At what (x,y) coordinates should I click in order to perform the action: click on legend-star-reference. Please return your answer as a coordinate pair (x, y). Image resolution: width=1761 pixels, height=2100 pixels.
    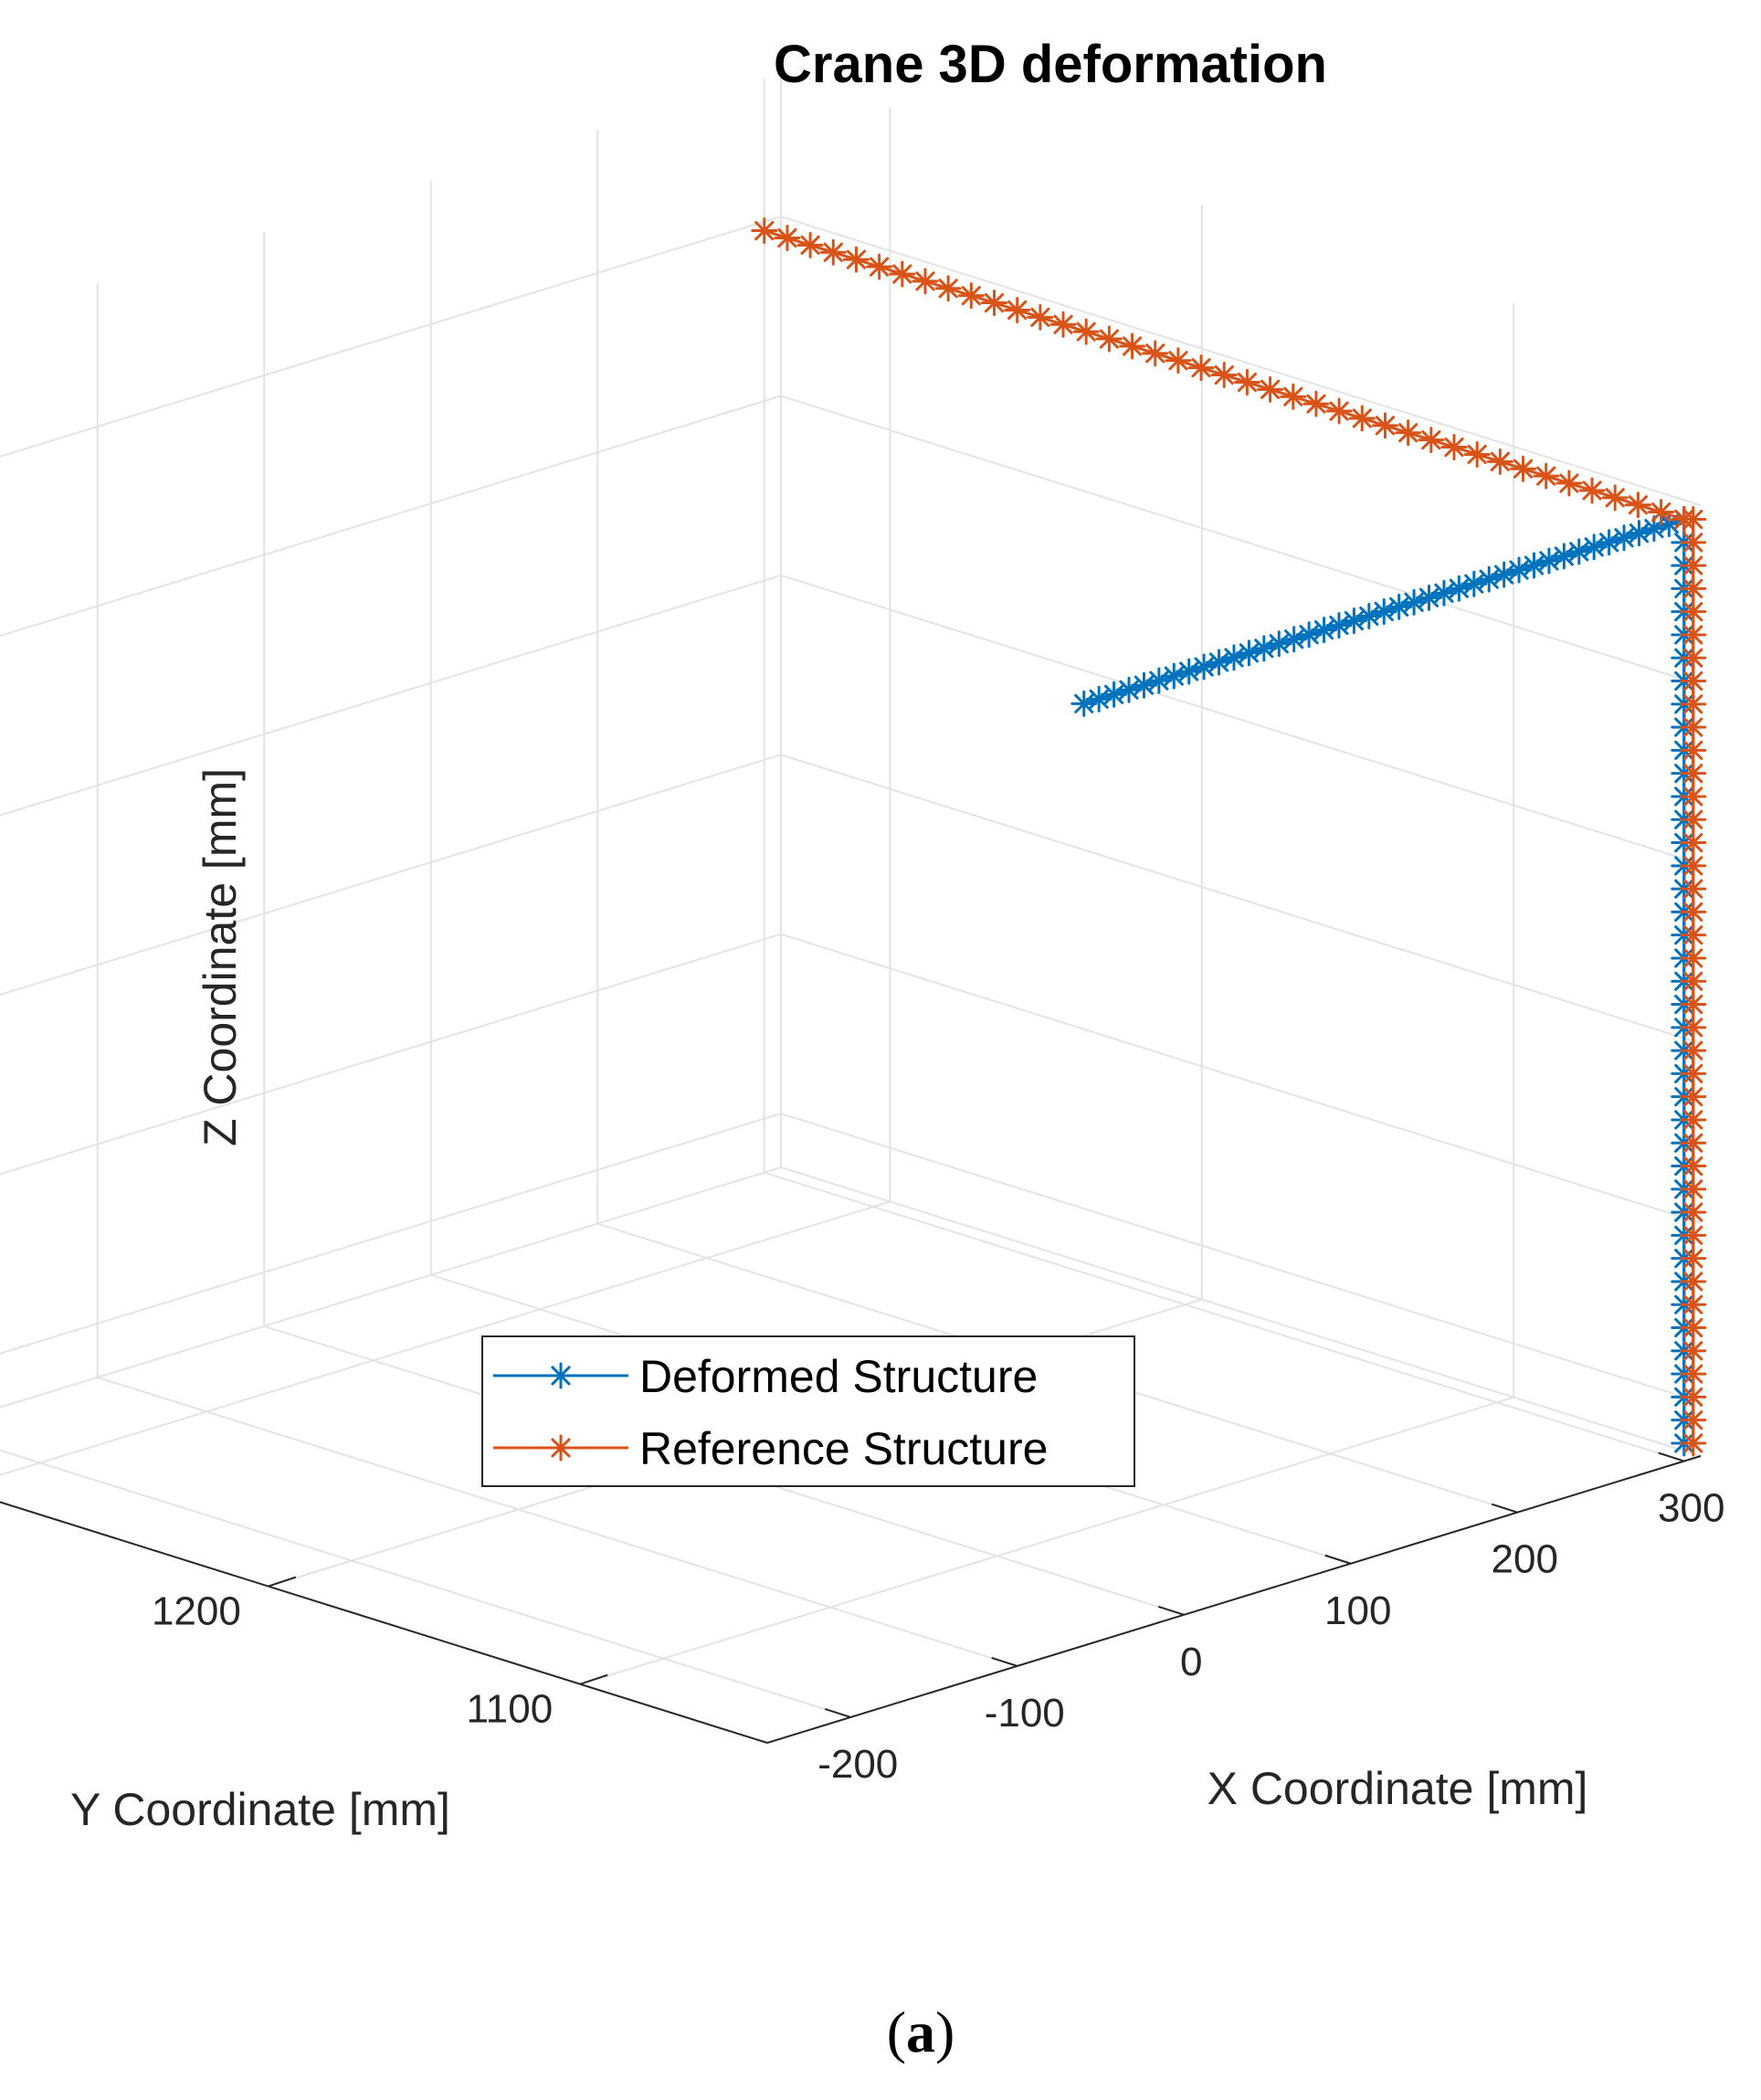
    Looking at the image, I should click on (561, 1448).